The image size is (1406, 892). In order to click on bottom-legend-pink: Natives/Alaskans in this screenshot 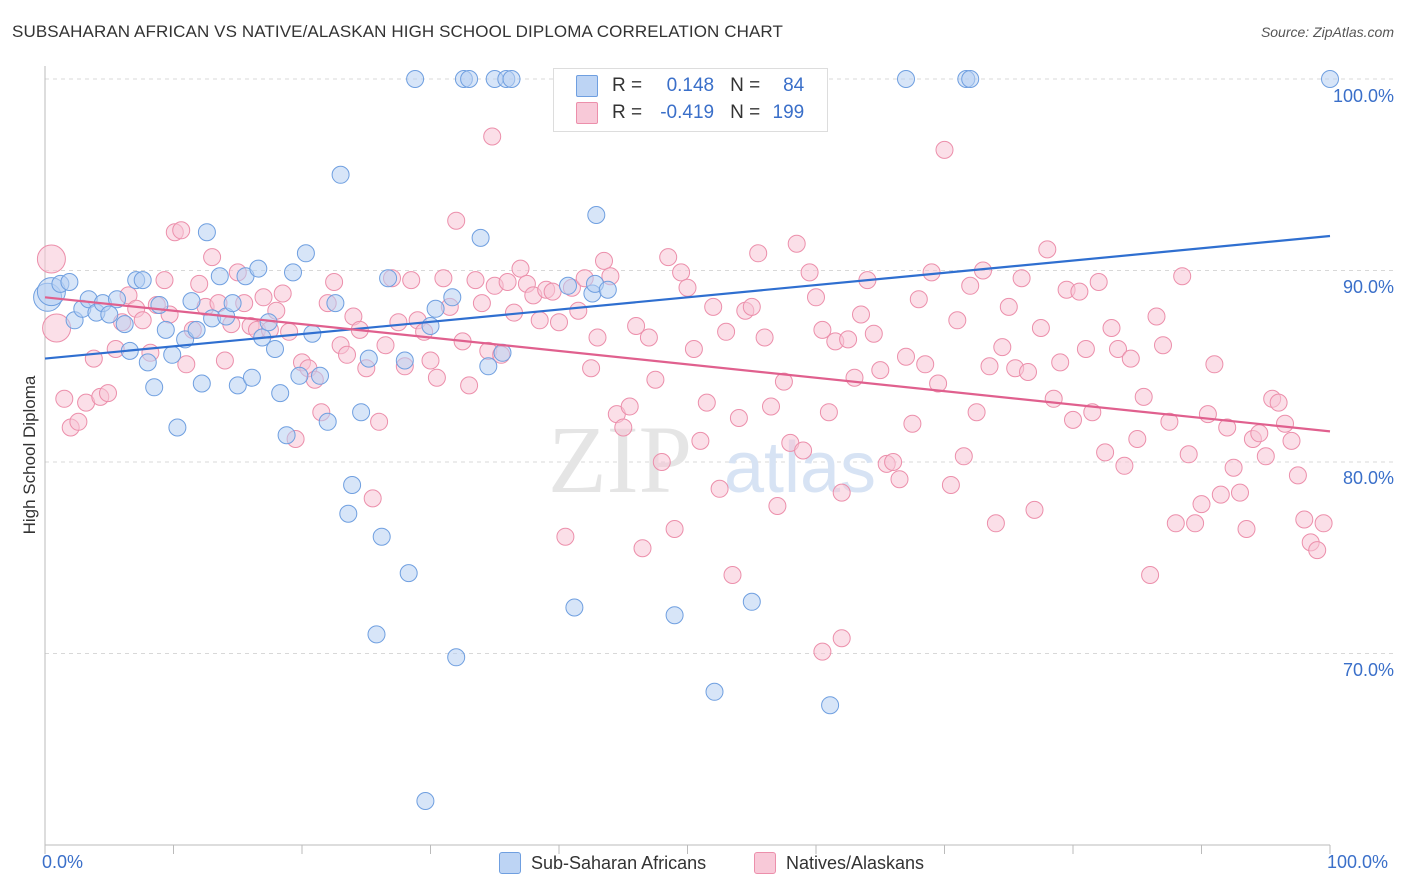, I will do `click(839, 863)`.